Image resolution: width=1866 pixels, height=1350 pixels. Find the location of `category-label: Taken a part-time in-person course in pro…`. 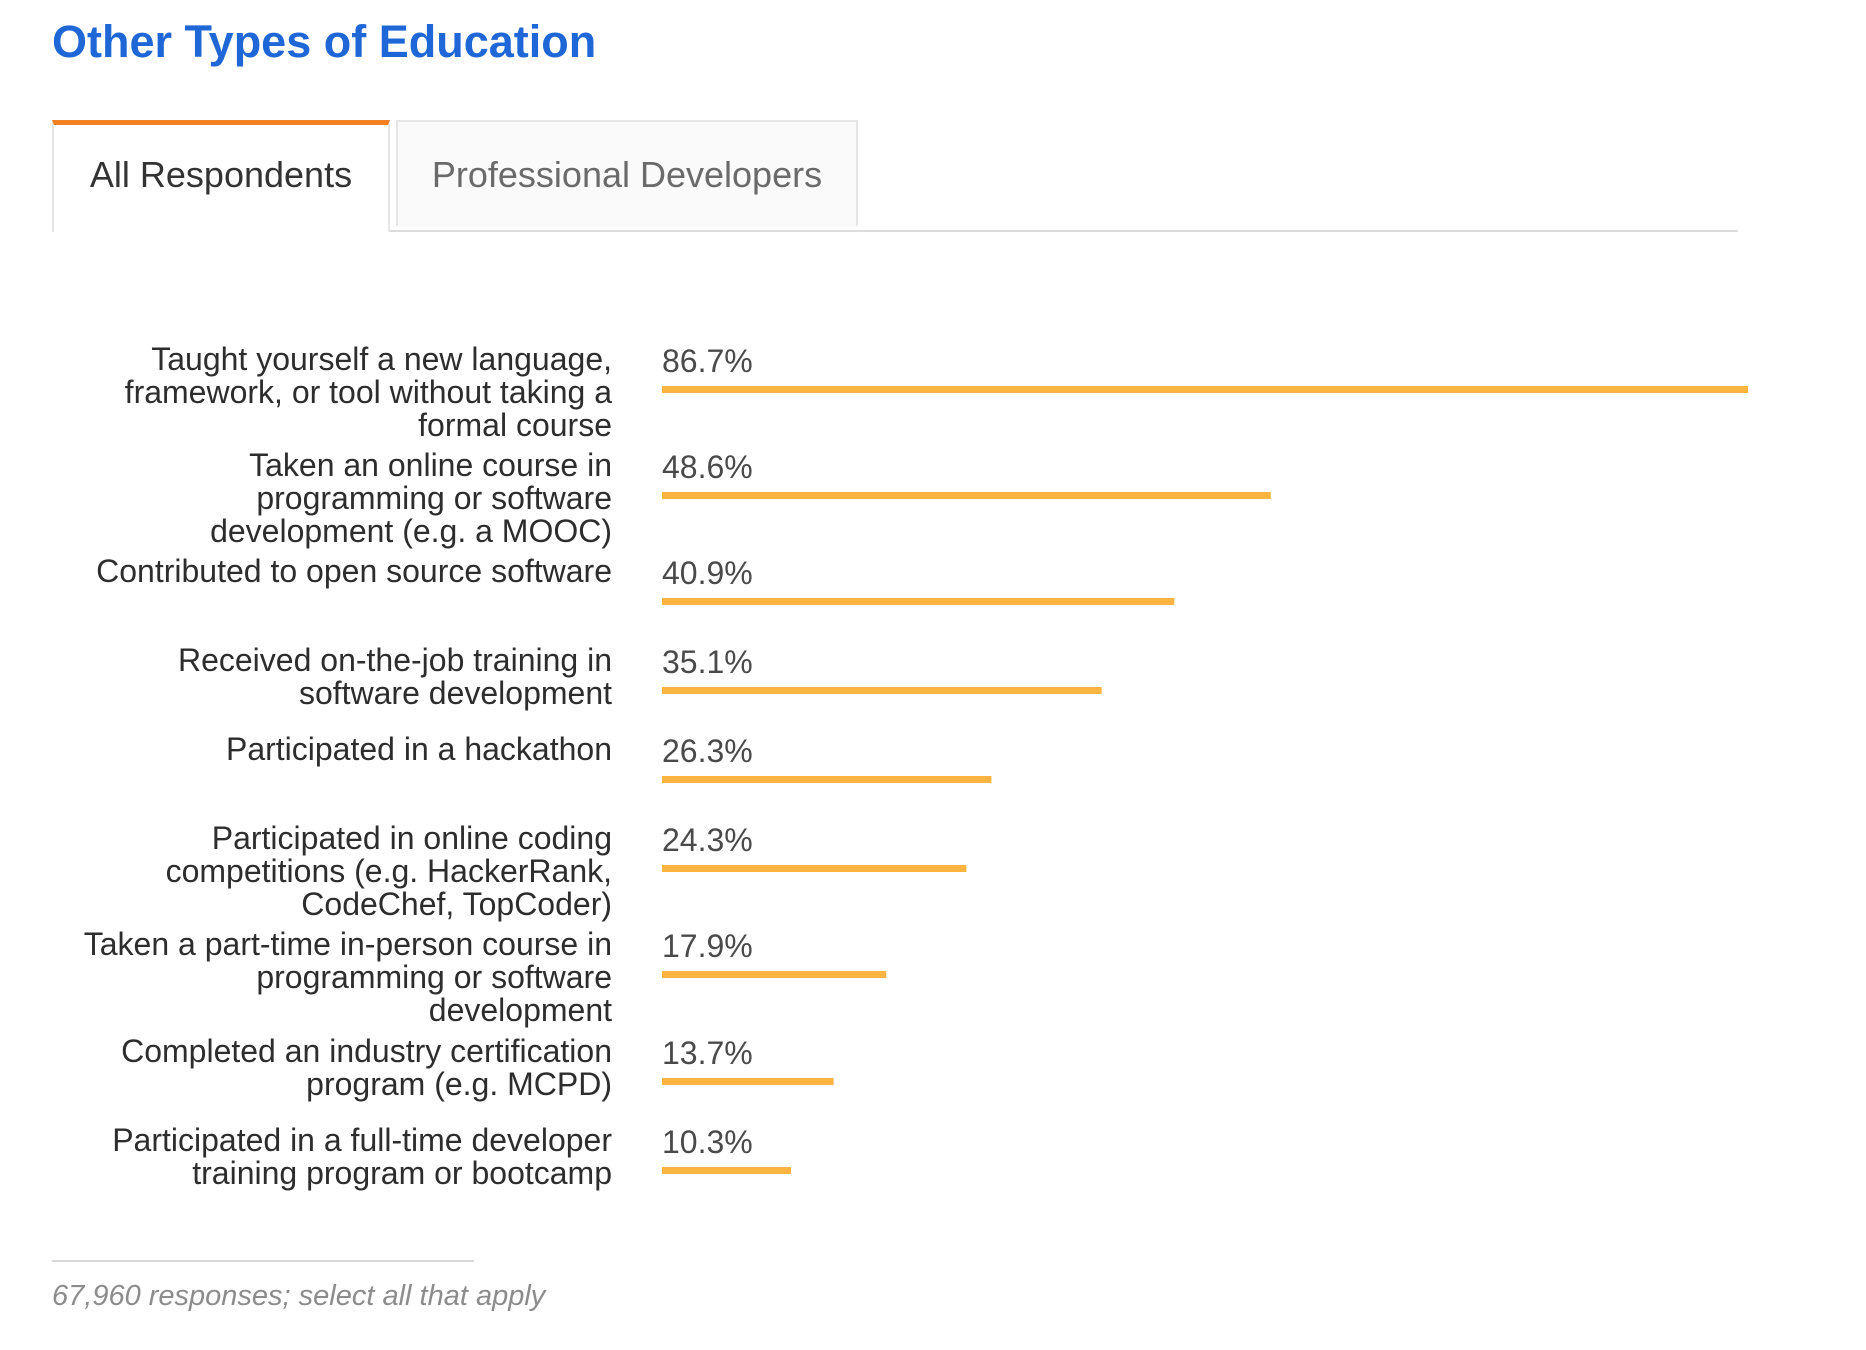

category-label: Taken a part-time in-person course in pro… is located at coordinates (348, 977).